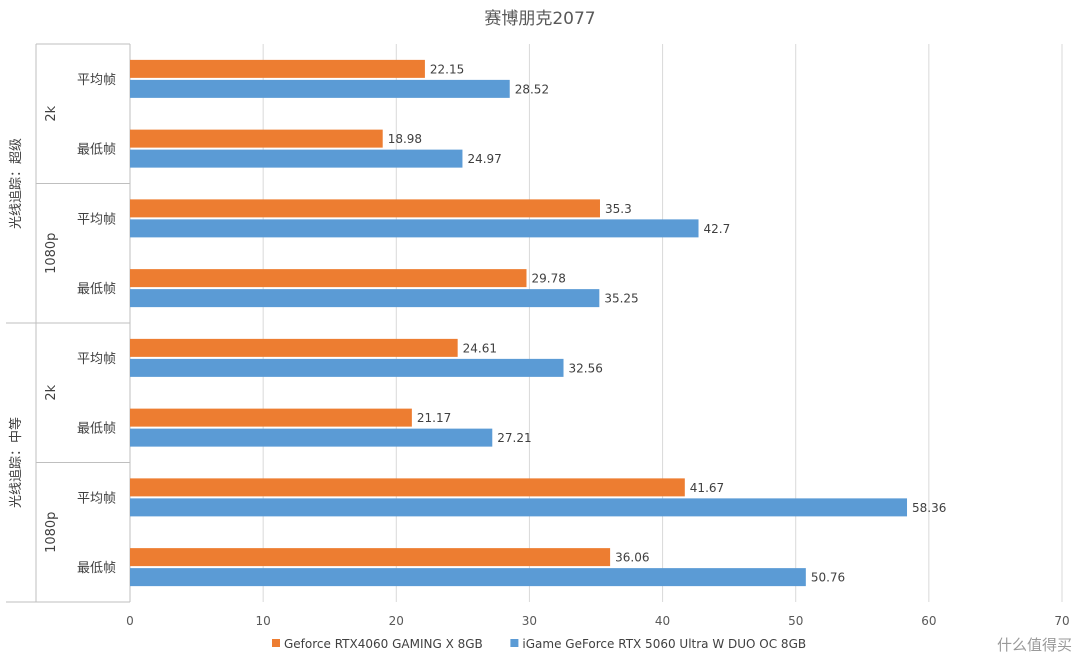 The image size is (1080, 666). Describe the element at coordinates (618, 209) in the screenshot. I see `data-label: 35.3` at that location.